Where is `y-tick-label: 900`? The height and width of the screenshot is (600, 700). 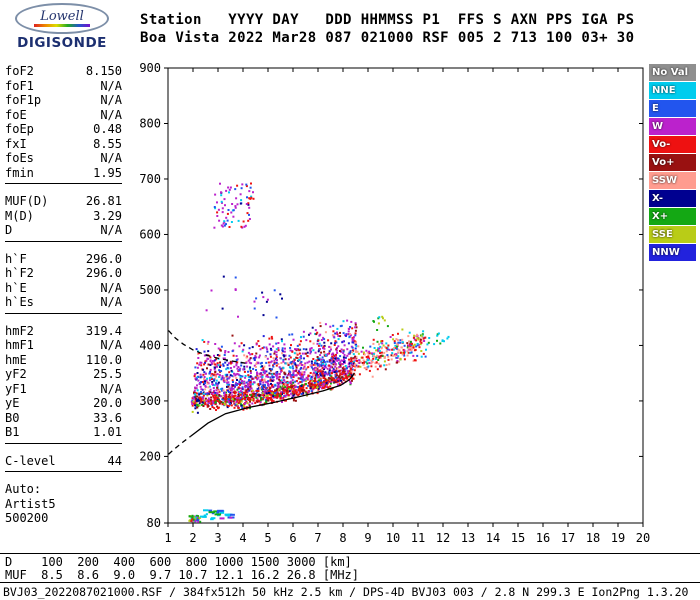 y-tick-label: 900 is located at coordinates (150, 68).